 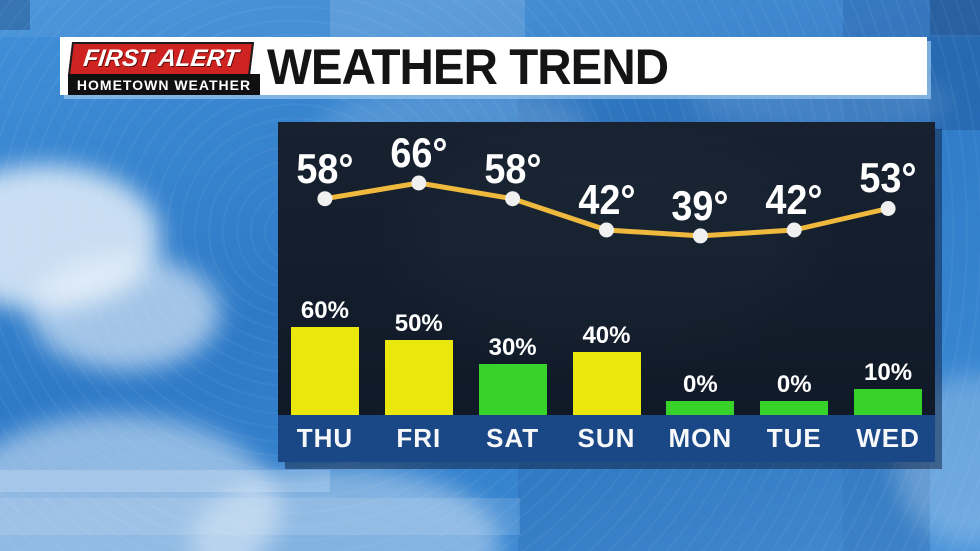 What do you see at coordinates (419, 152) in the screenshot?
I see `temp-label: 66°` at bounding box center [419, 152].